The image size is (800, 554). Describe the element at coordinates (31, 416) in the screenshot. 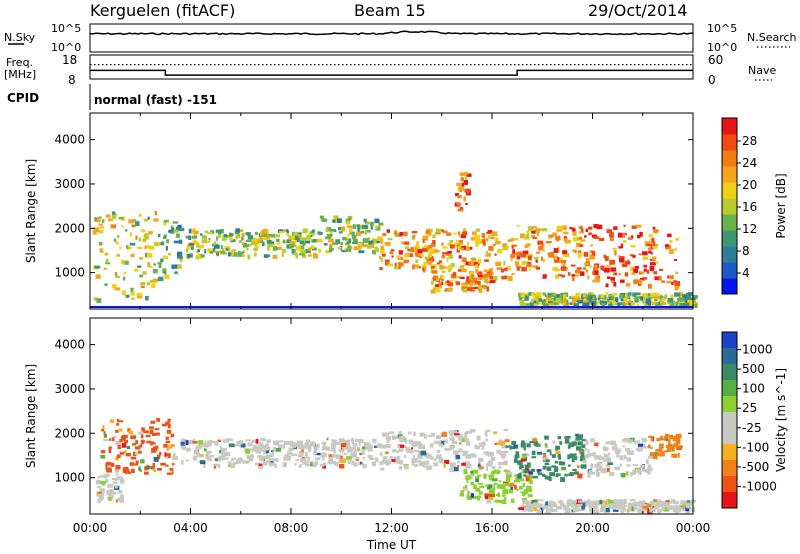

I see `y-axis-label: Slant Range [km]` at that location.